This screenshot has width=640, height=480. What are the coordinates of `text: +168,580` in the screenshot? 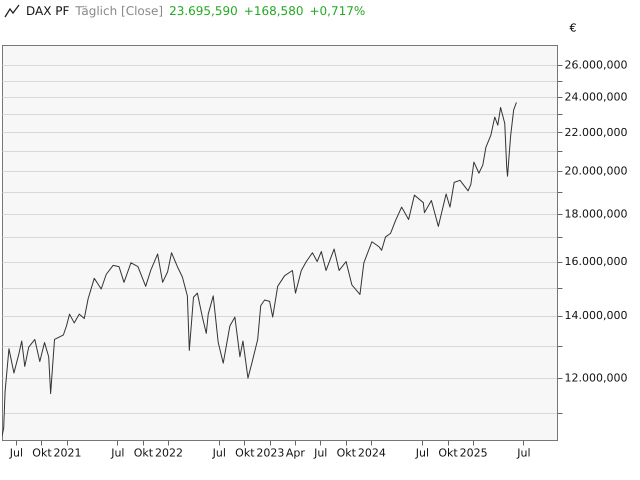 It's located at (274, 11).